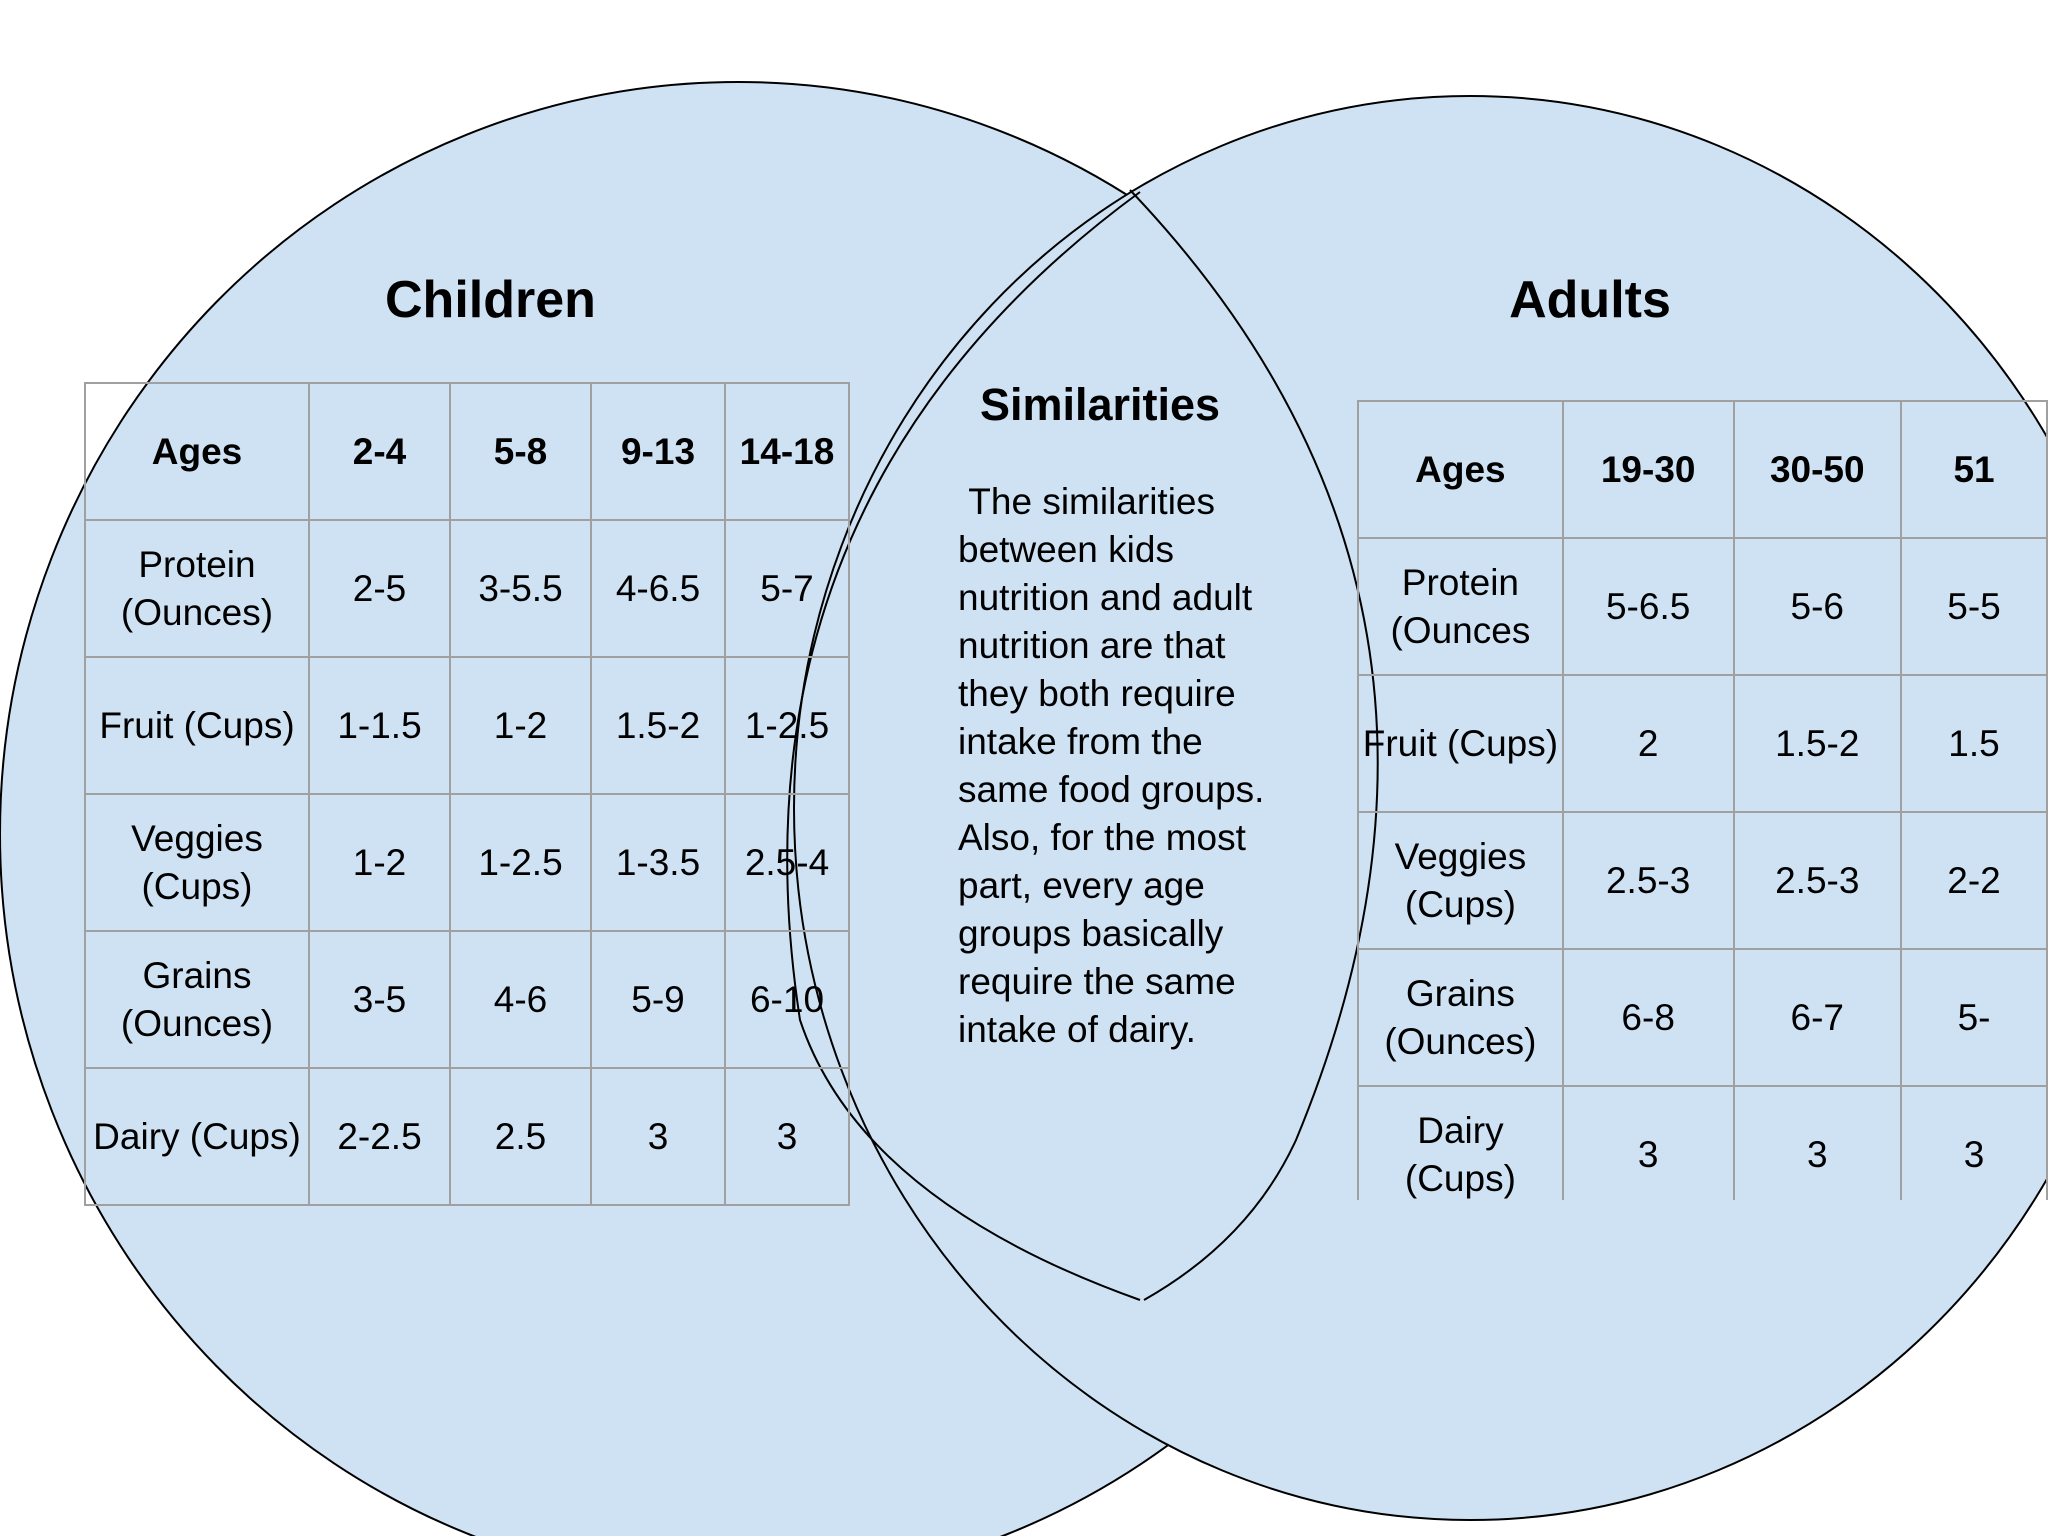 This screenshot has height=1536, width=2048. I want to click on table-row-label: Protein (Ounces), so click(197, 588).